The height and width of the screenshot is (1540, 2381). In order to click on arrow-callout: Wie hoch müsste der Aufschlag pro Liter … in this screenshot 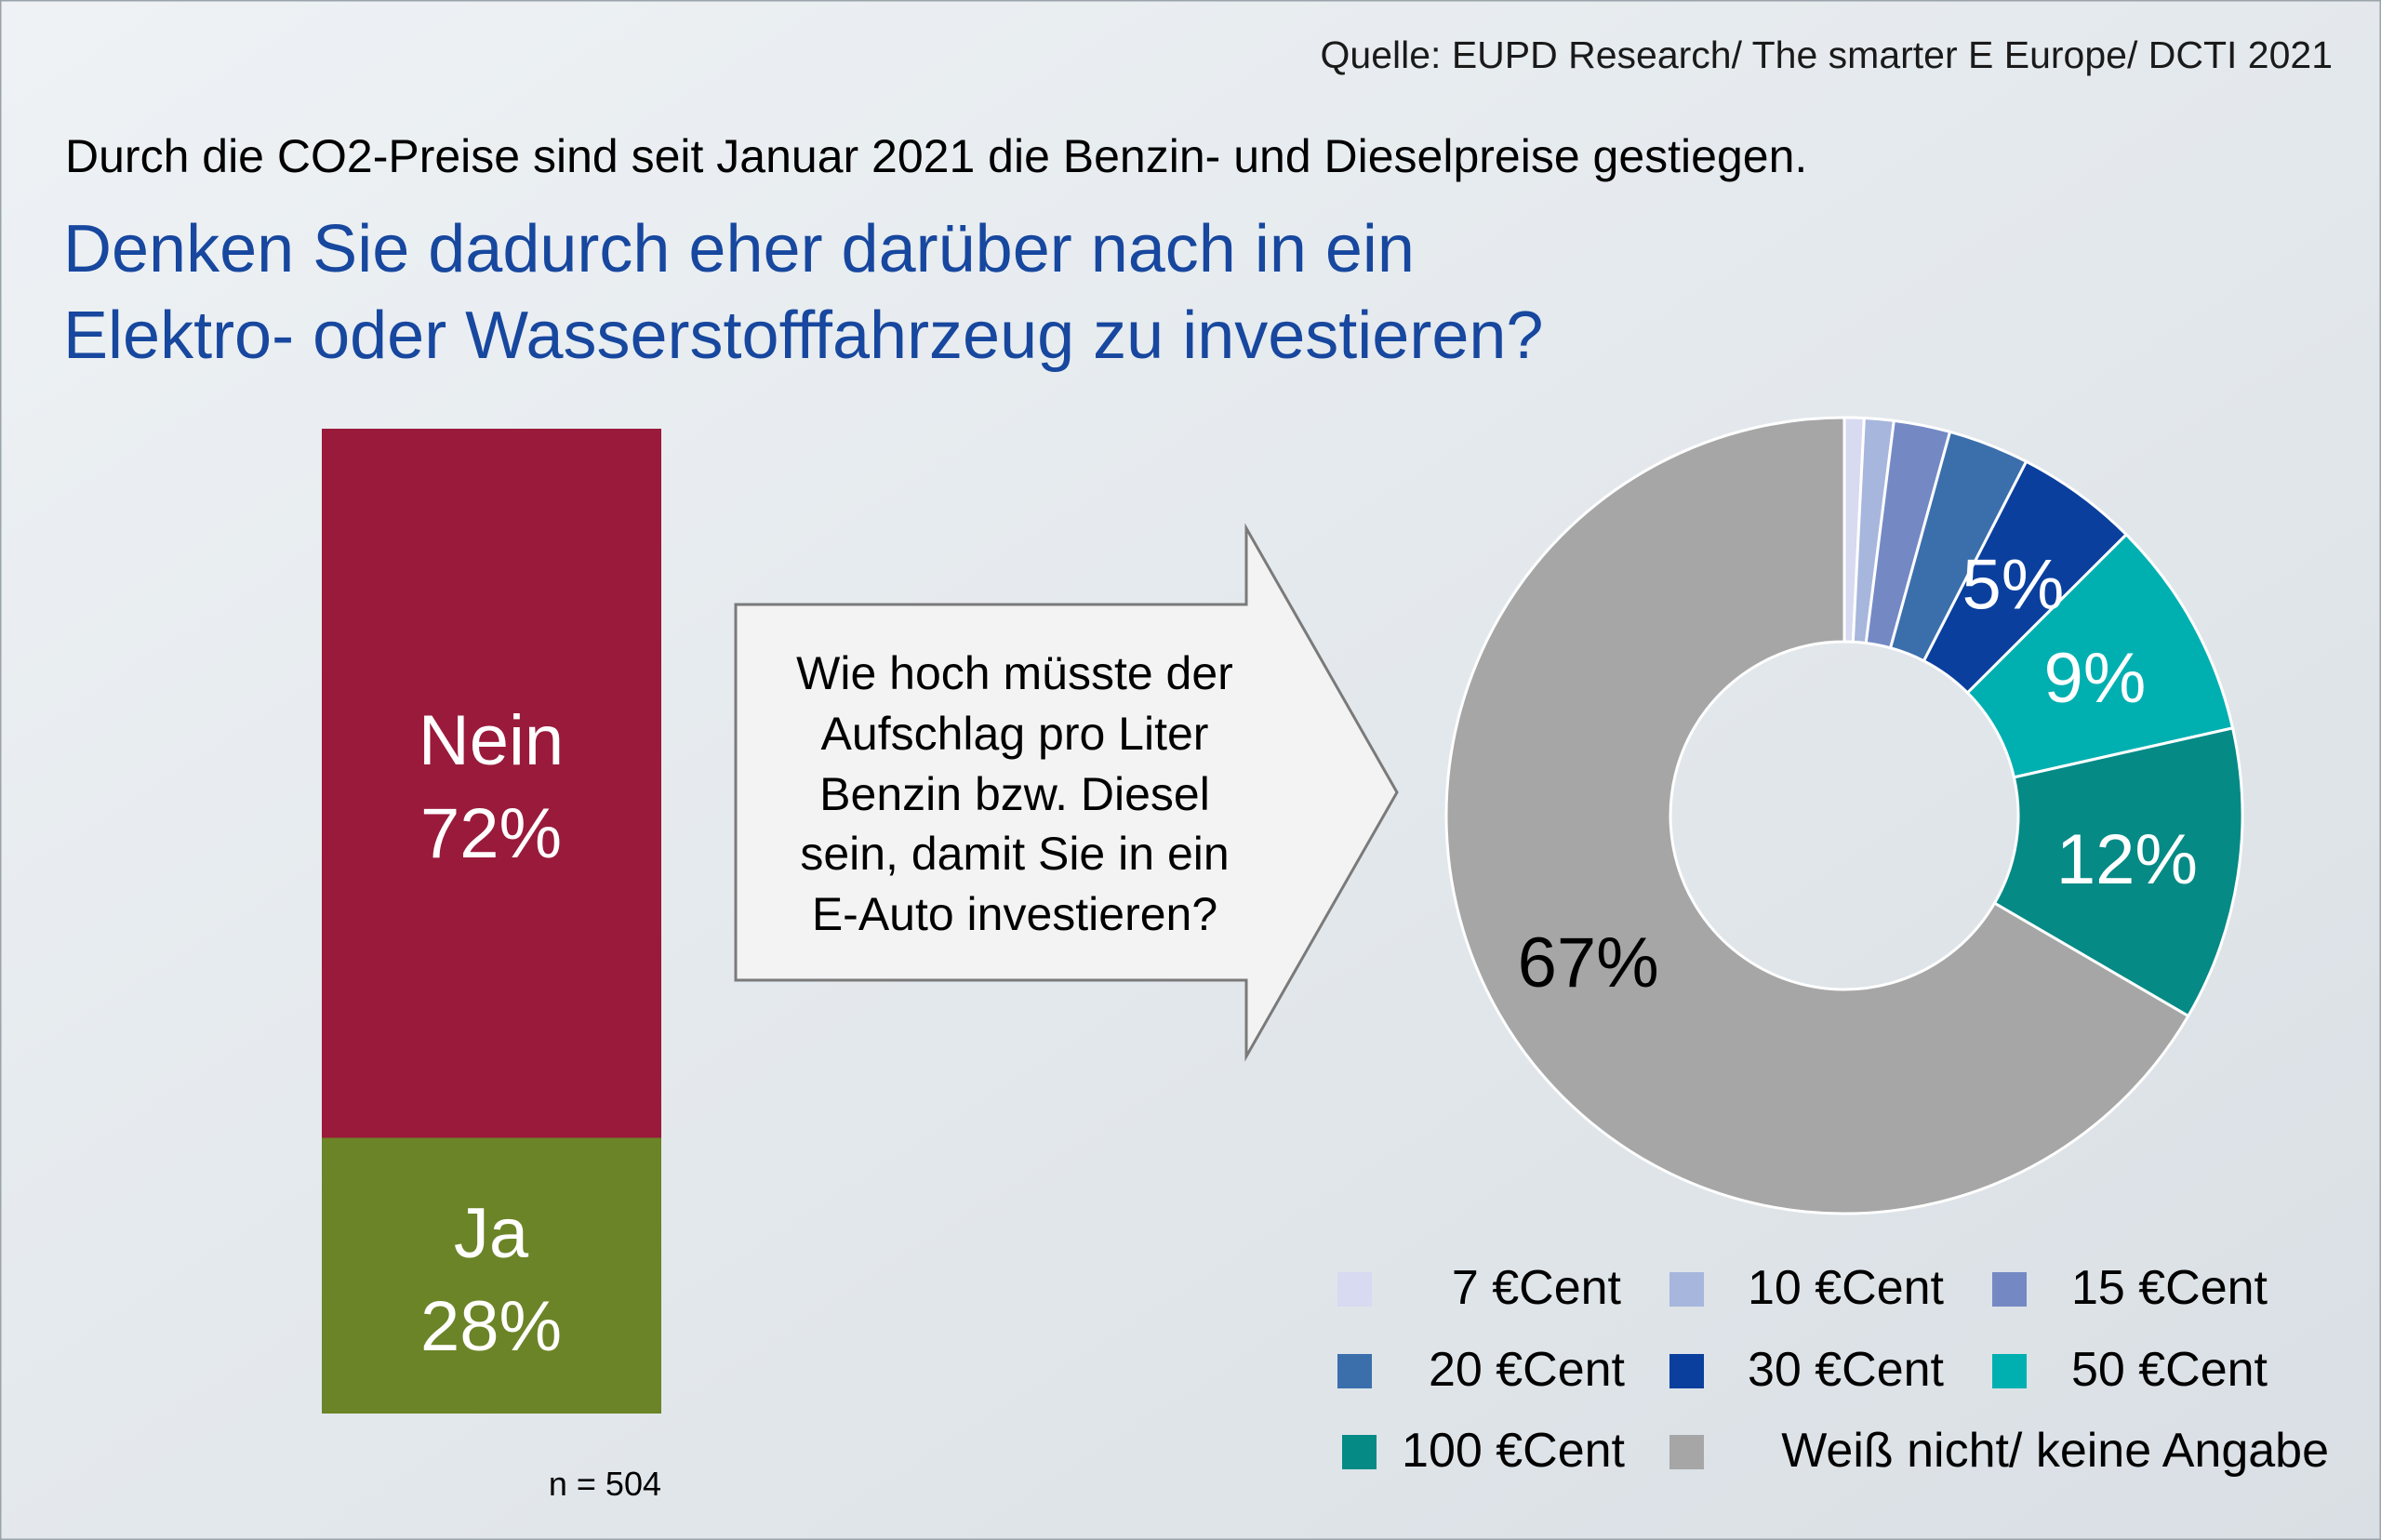, I will do `click(1067, 792)`.